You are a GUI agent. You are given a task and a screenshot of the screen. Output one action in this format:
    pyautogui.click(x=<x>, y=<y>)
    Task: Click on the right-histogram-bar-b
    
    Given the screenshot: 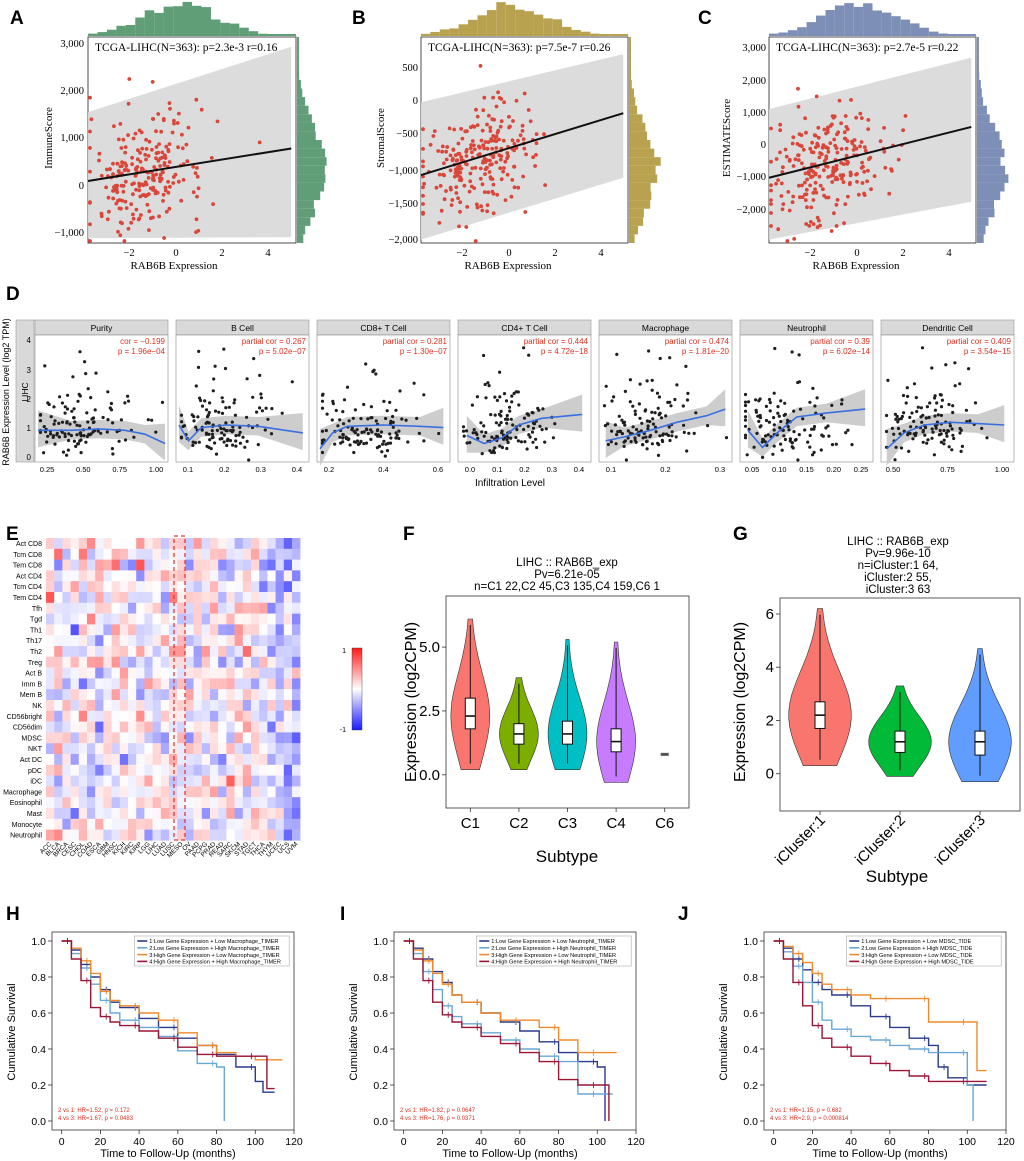 What is the action you would take?
    pyautogui.click(x=640, y=204)
    